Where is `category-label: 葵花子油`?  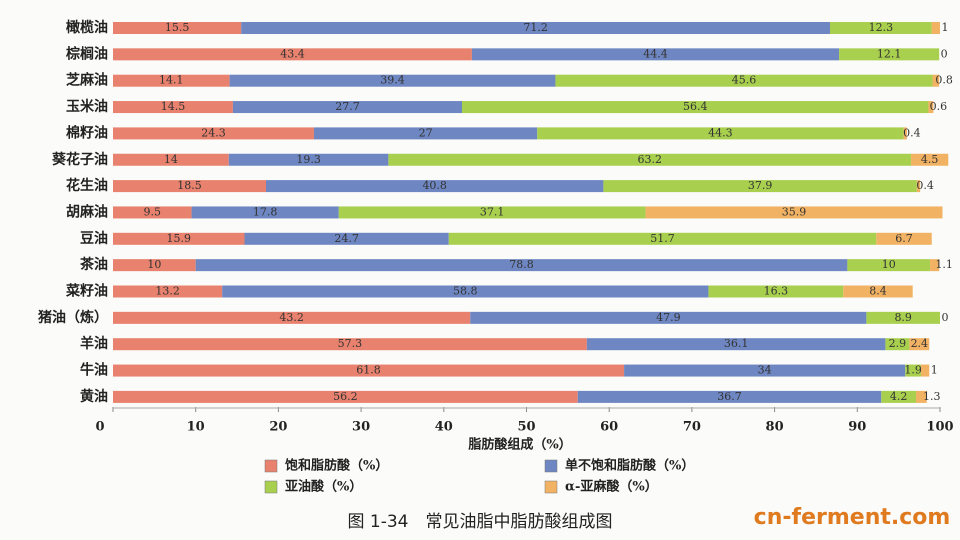
category-label: 葵花子油 is located at coordinates (79, 159).